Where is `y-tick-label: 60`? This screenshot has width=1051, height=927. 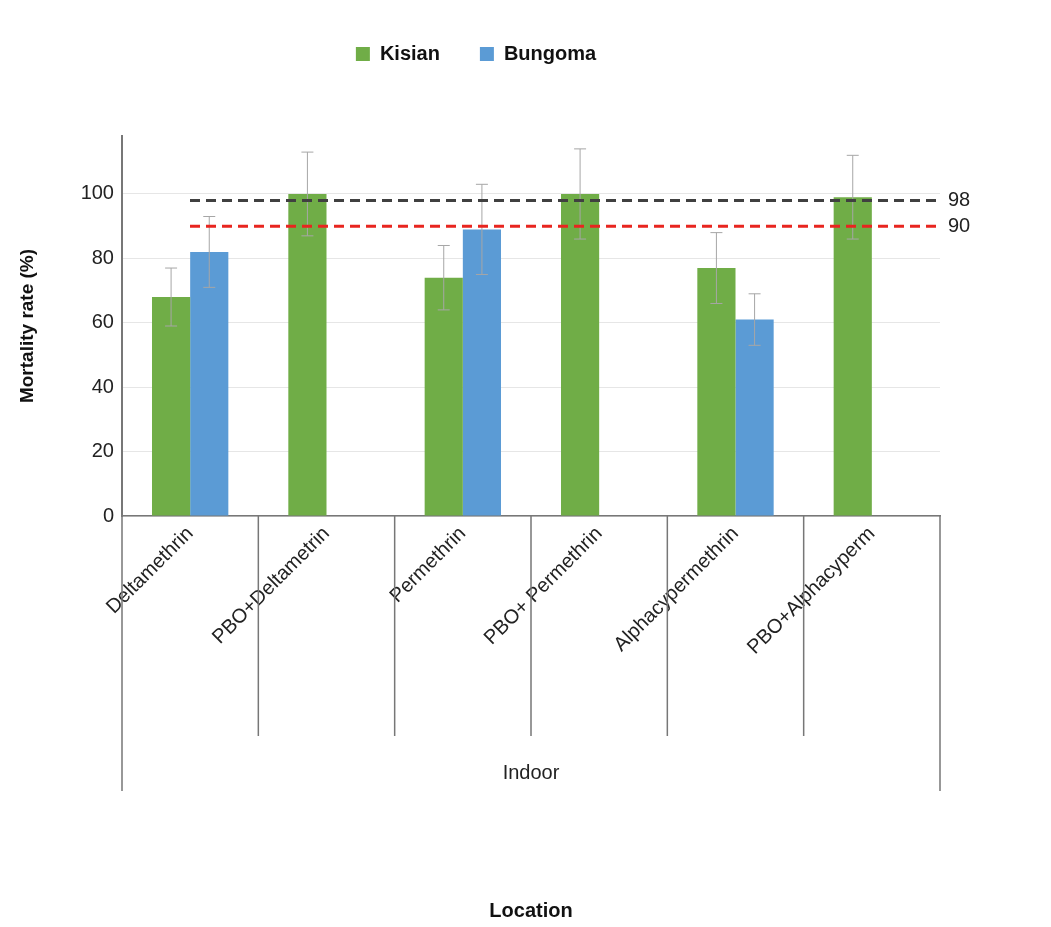 y-tick-label: 60 is located at coordinates (102, 321).